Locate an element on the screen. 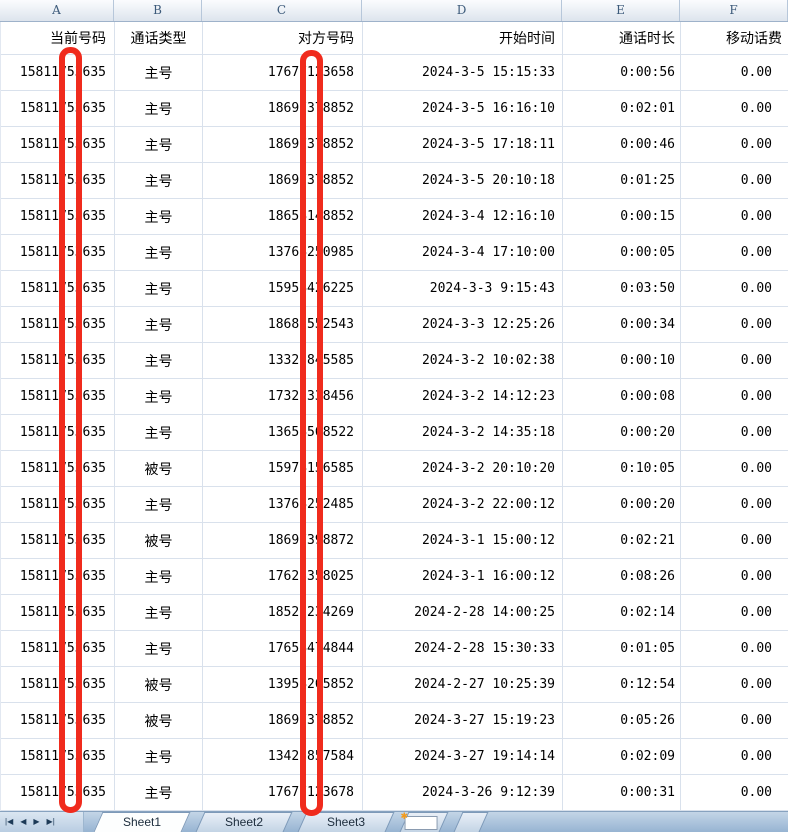 This screenshot has height=832, width=788. cell-other-number: 17677123658 is located at coordinates (283, 73).